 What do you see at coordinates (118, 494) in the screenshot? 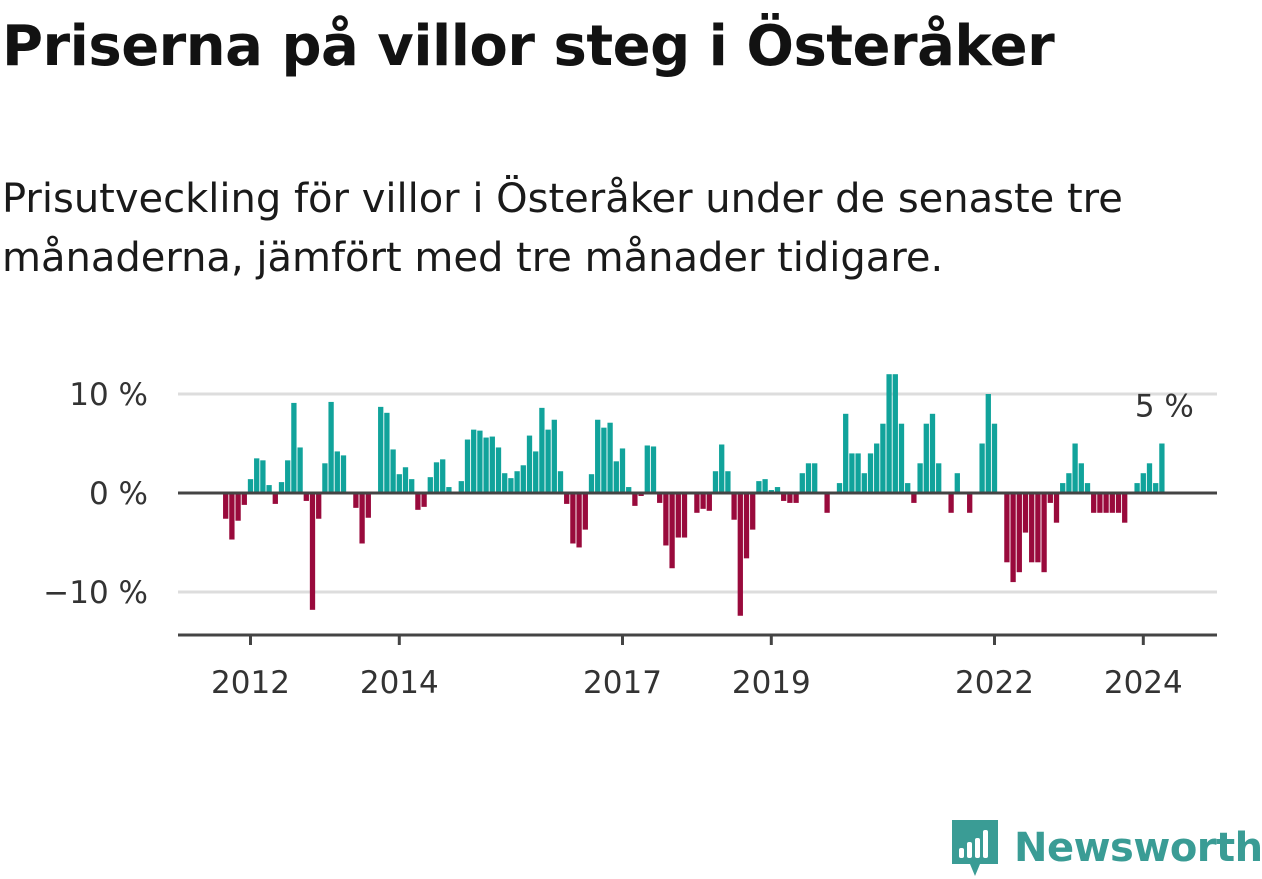
I see `y-tick-label: 0 %` at bounding box center [118, 494].